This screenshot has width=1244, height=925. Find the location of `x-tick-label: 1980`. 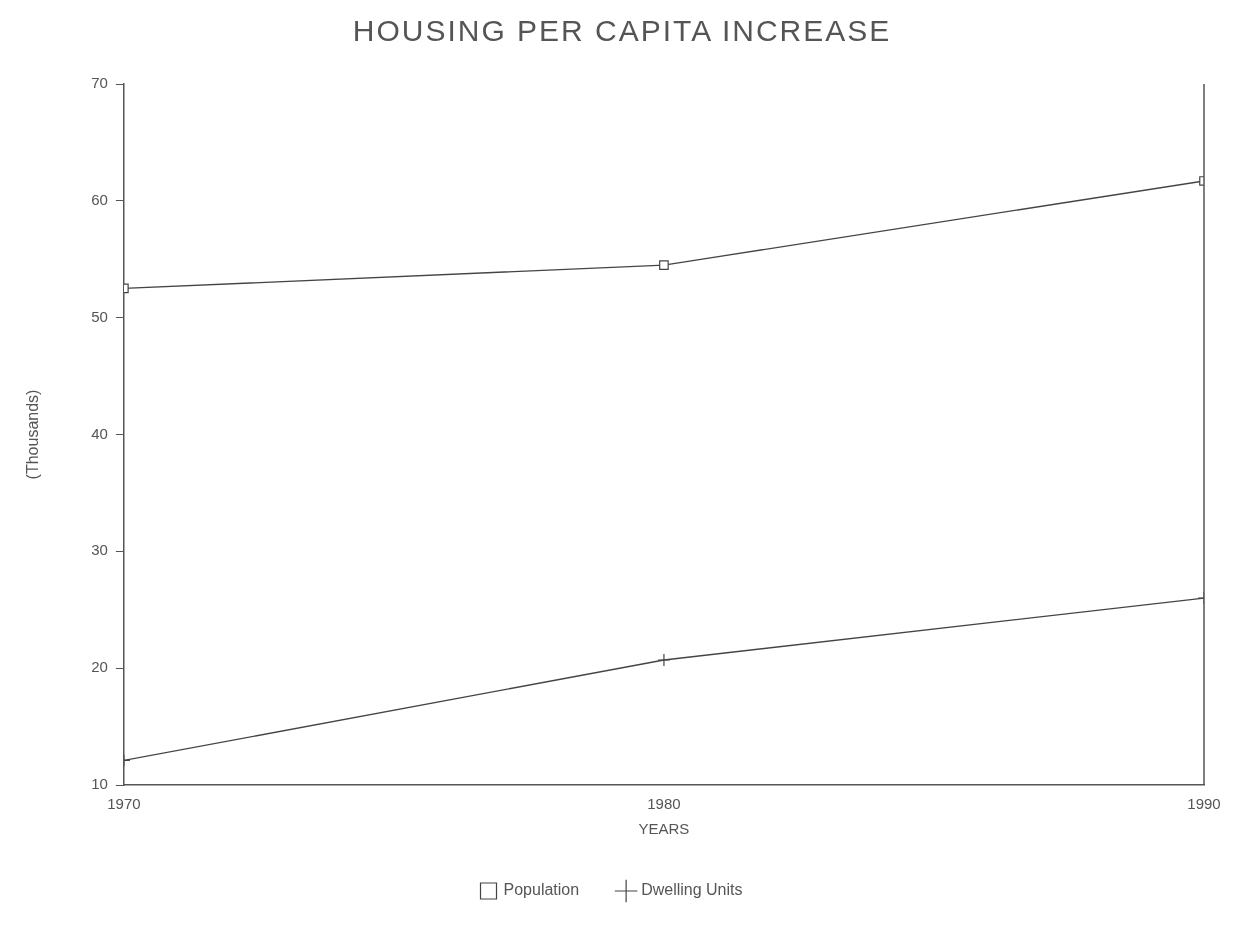

x-tick-label: 1980 is located at coordinates (664, 804).